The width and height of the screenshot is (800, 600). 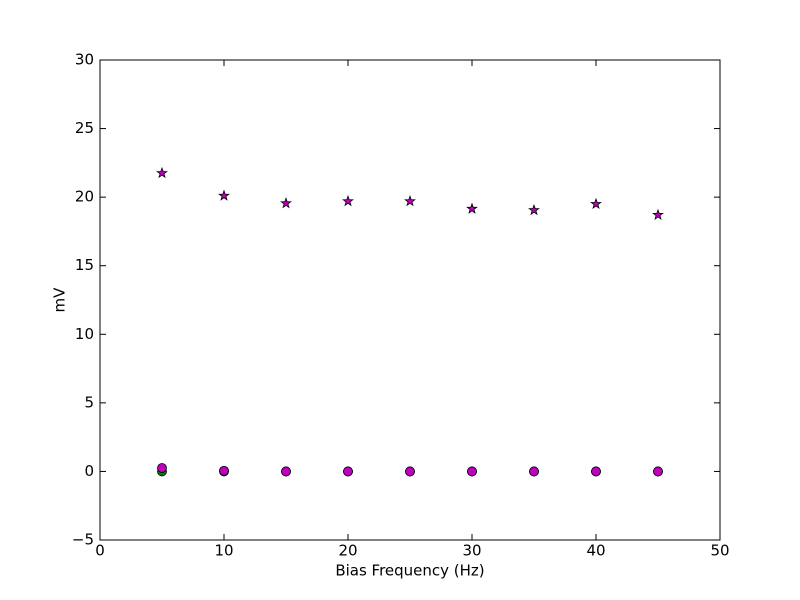 I want to click on x-tick-label: 50, so click(x=719, y=551).